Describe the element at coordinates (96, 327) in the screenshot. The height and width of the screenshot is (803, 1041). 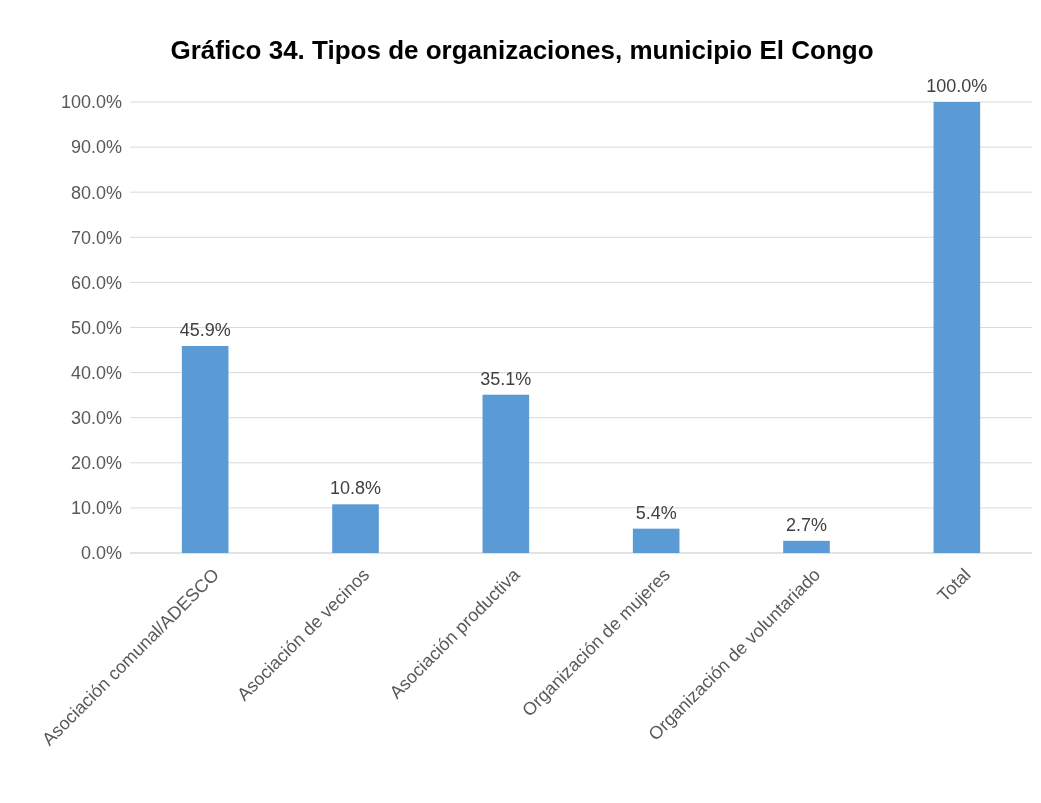
I see `y-tick-label: 50.0%` at that location.